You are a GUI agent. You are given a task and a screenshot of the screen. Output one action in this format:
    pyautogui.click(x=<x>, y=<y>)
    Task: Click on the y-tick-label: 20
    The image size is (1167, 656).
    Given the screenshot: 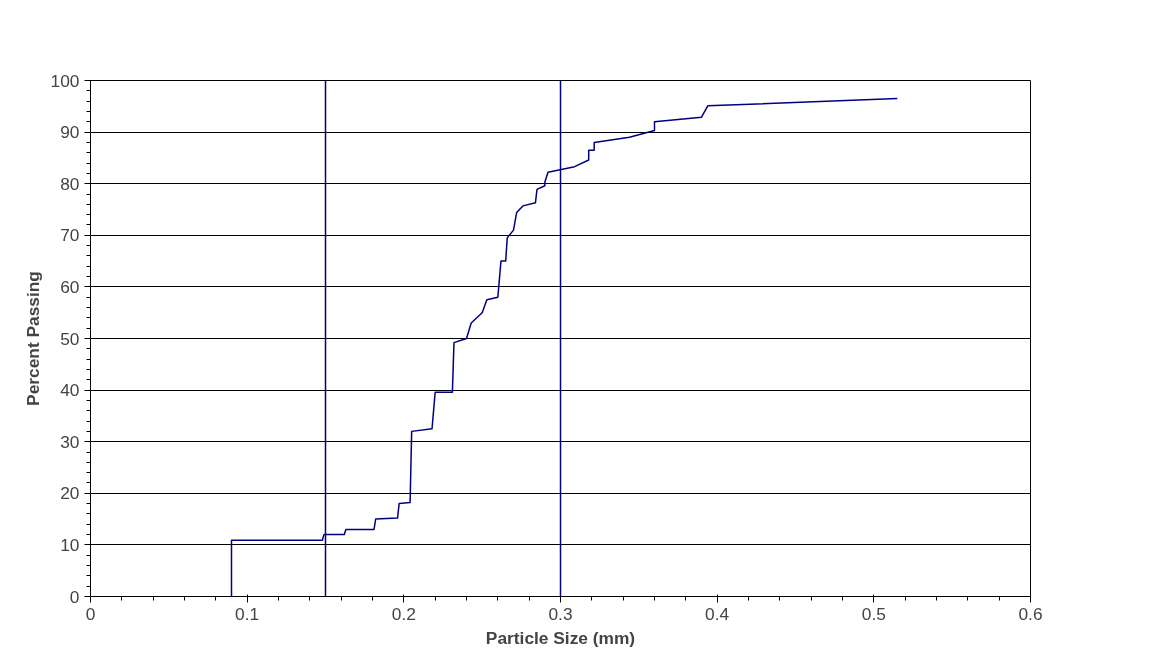 What is the action you would take?
    pyautogui.click(x=70, y=493)
    